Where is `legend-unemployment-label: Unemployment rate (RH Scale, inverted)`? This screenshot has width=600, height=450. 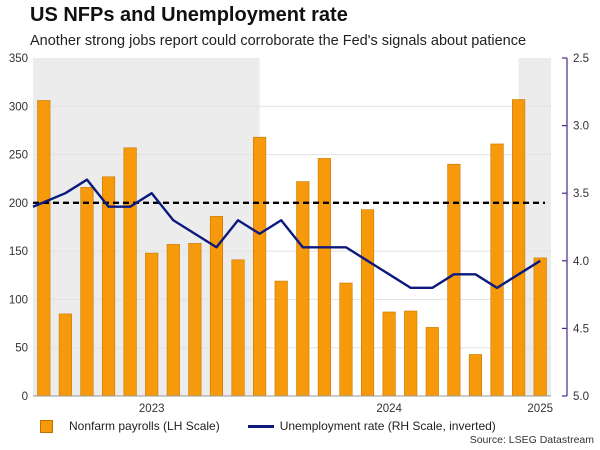
legend-unemployment-label: Unemployment rate (RH Scale, inverted) is located at coordinates (387, 426).